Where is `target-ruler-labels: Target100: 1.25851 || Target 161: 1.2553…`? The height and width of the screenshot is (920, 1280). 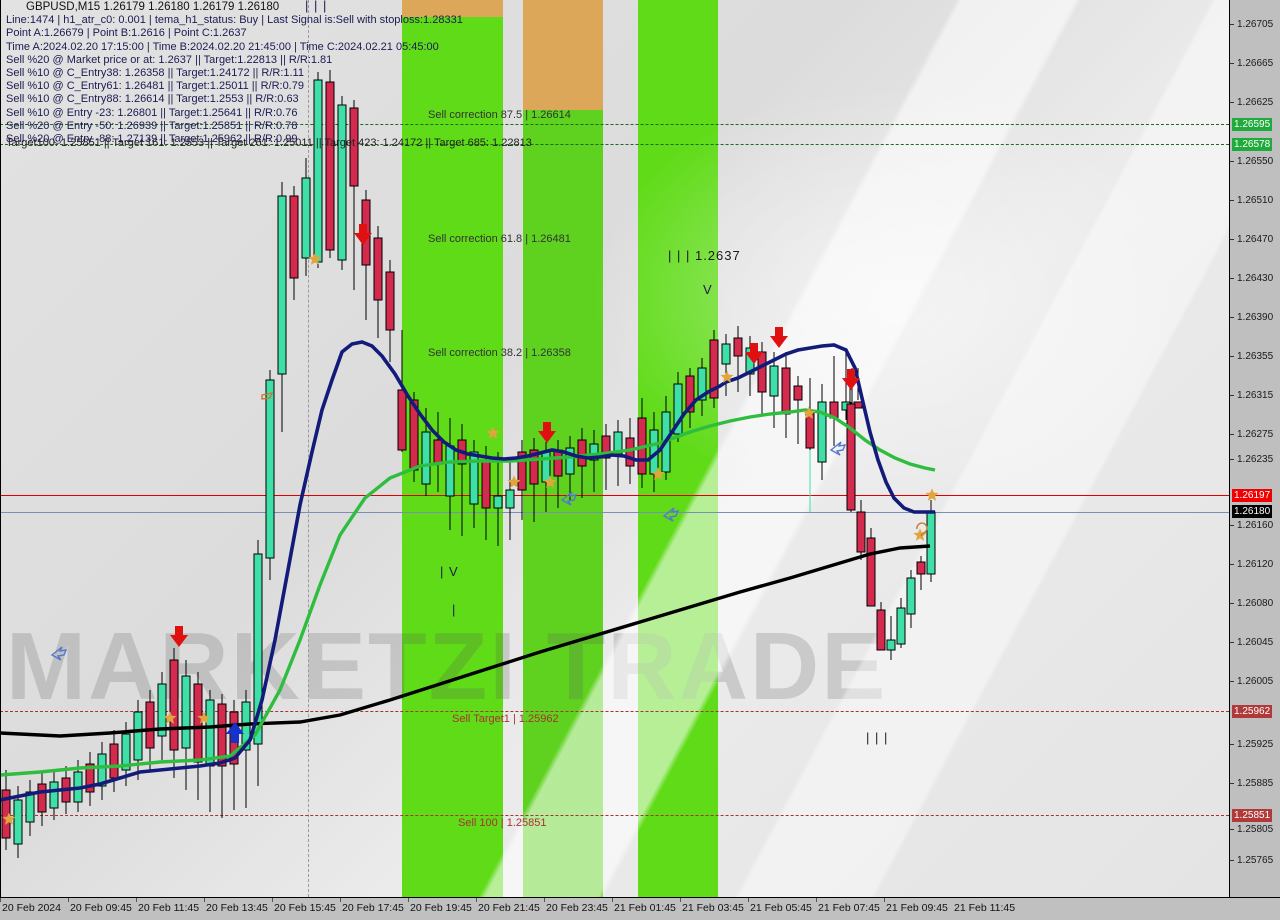
target-ruler-labels: Target100: 1.25851 || Target 161: 1.2553… is located at coordinates (269, 143).